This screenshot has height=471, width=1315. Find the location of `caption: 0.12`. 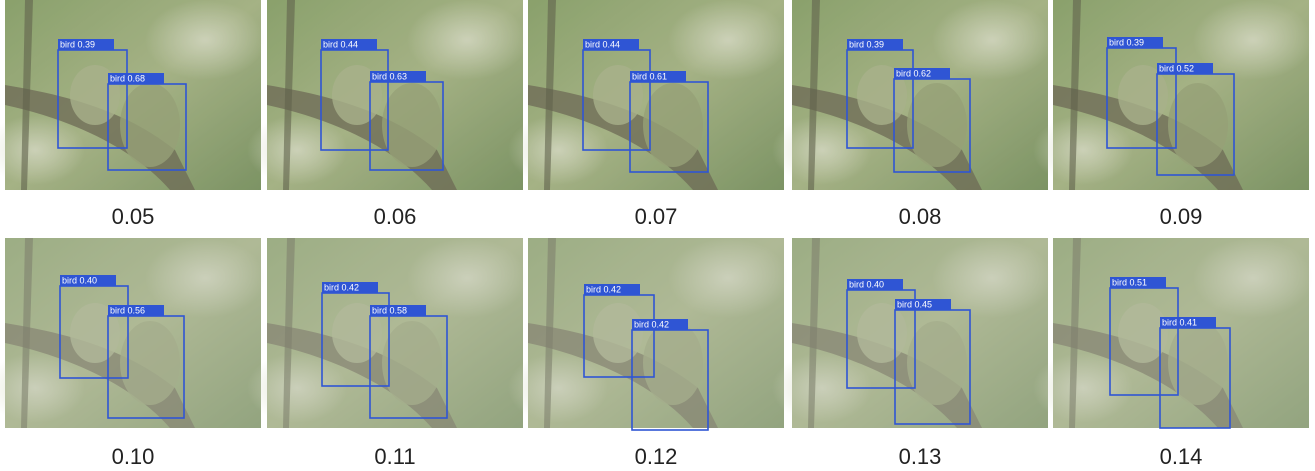

caption: 0.12 is located at coordinates (656, 456).